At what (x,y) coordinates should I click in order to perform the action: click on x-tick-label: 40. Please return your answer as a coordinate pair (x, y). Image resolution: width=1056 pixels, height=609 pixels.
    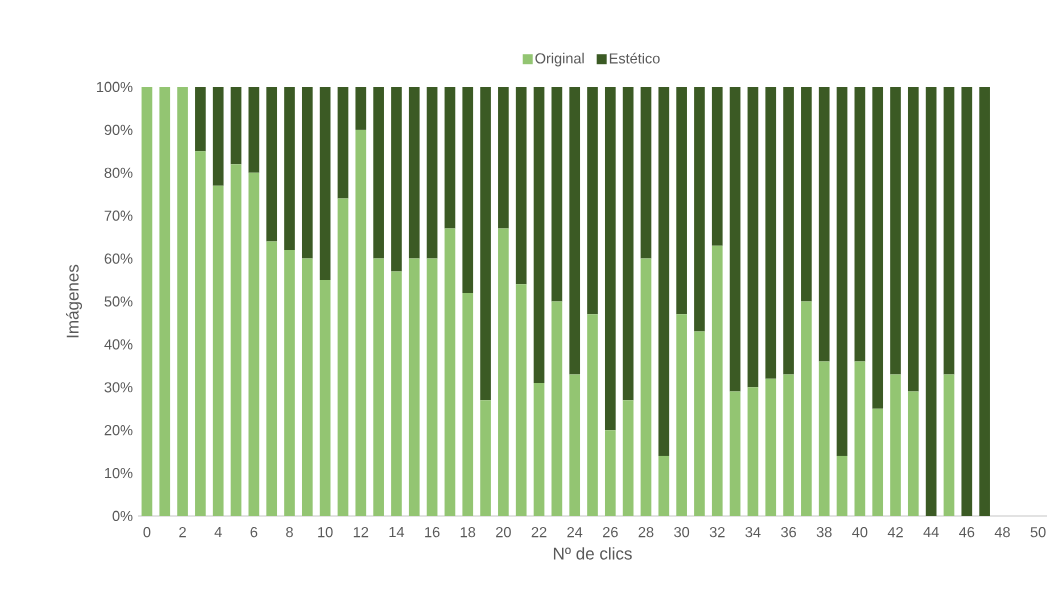
    Looking at the image, I should click on (860, 532).